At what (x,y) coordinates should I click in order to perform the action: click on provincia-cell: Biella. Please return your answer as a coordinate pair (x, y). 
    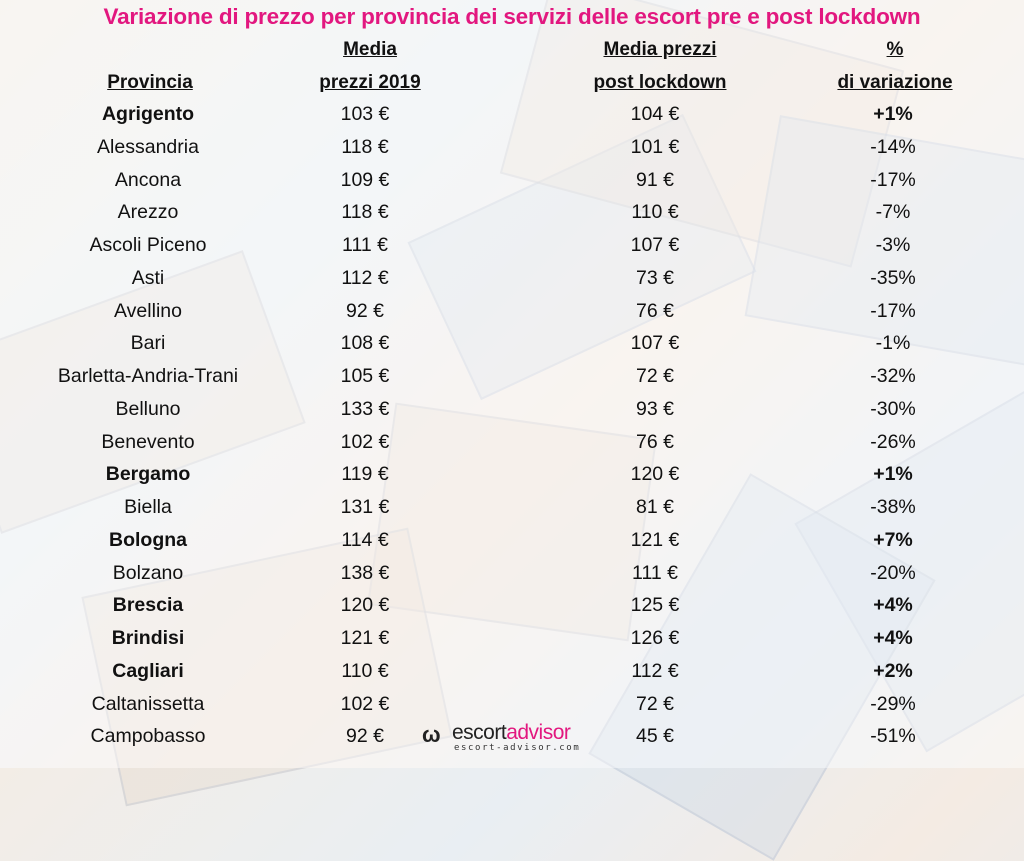
    Looking at the image, I should click on (148, 507).